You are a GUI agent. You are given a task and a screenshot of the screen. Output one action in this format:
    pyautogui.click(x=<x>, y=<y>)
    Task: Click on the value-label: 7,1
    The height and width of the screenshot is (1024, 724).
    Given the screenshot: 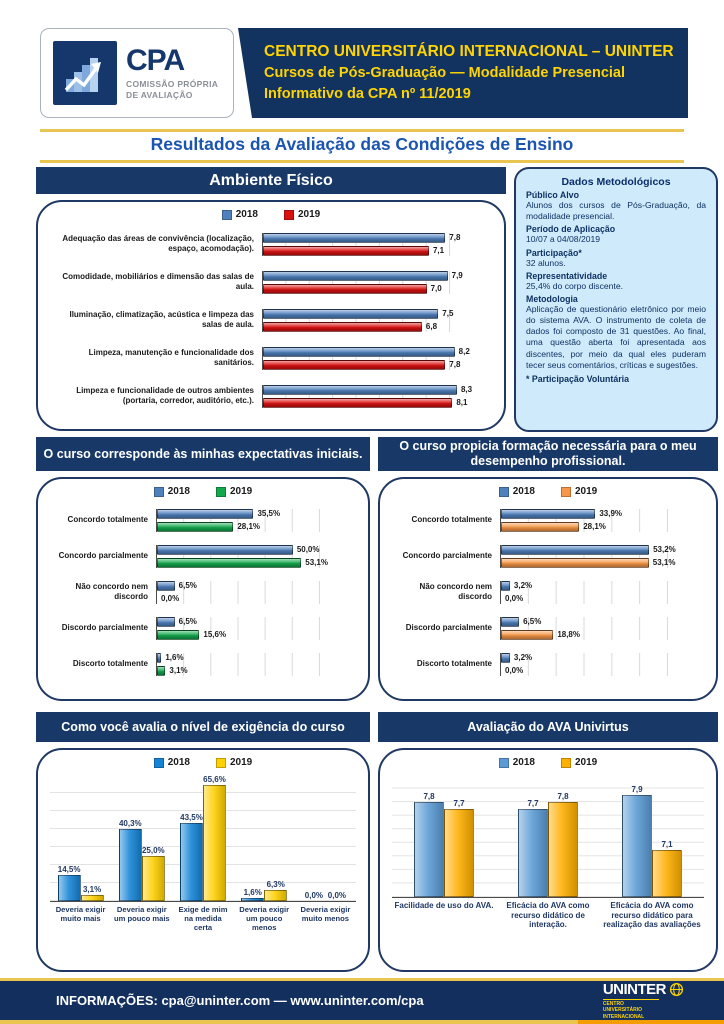 What is the action you would take?
    pyautogui.click(x=667, y=844)
    